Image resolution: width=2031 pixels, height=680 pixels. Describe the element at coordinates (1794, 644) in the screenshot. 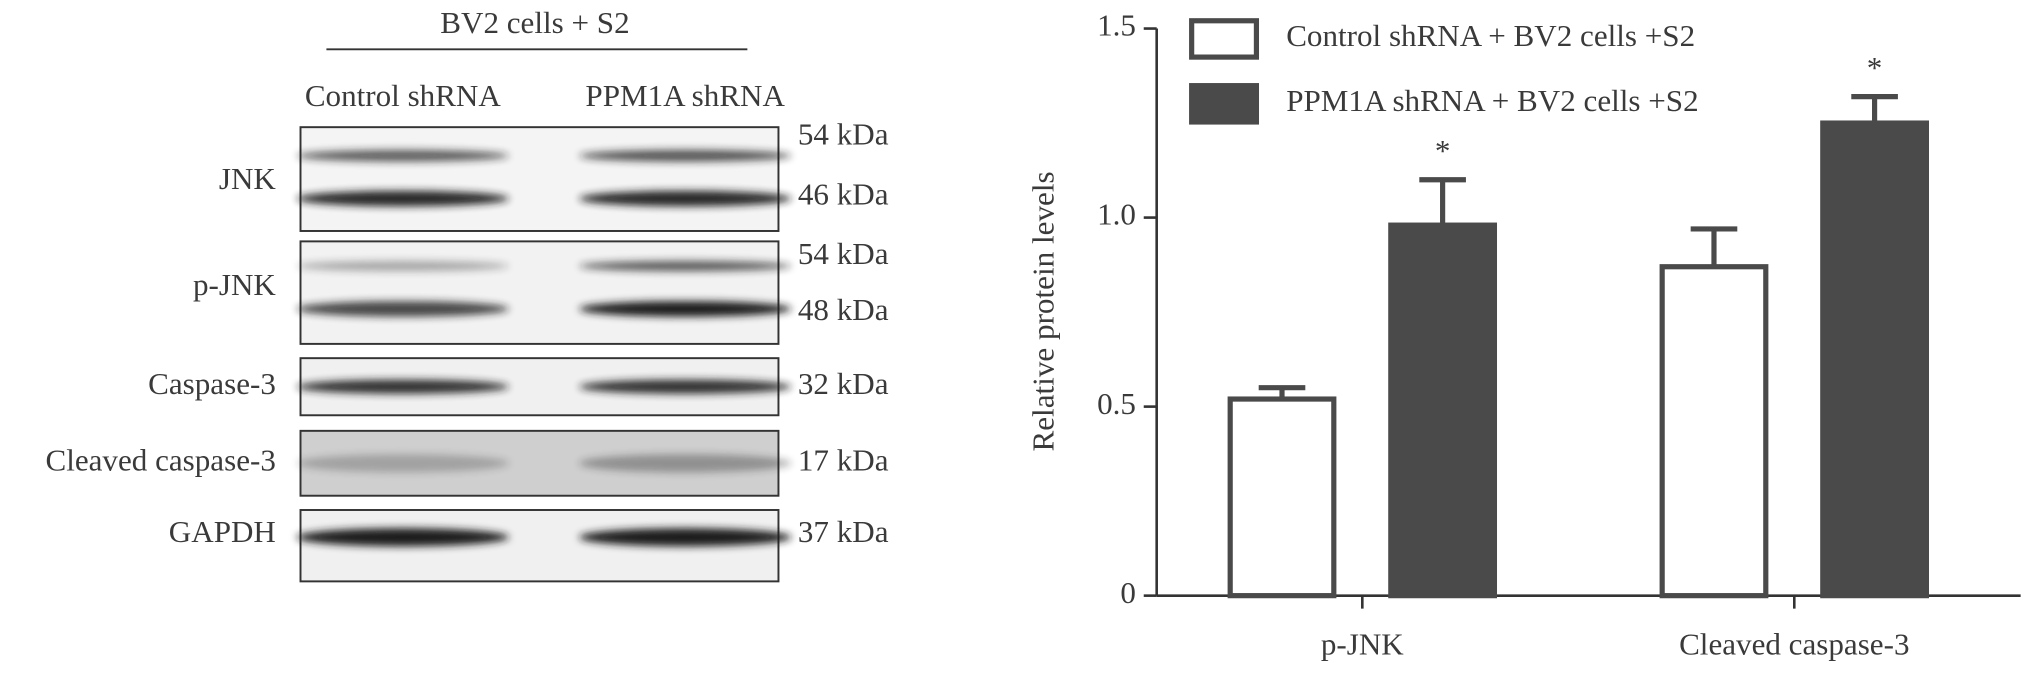

I see `x-tick-label: Cleaved caspase-3` at that location.